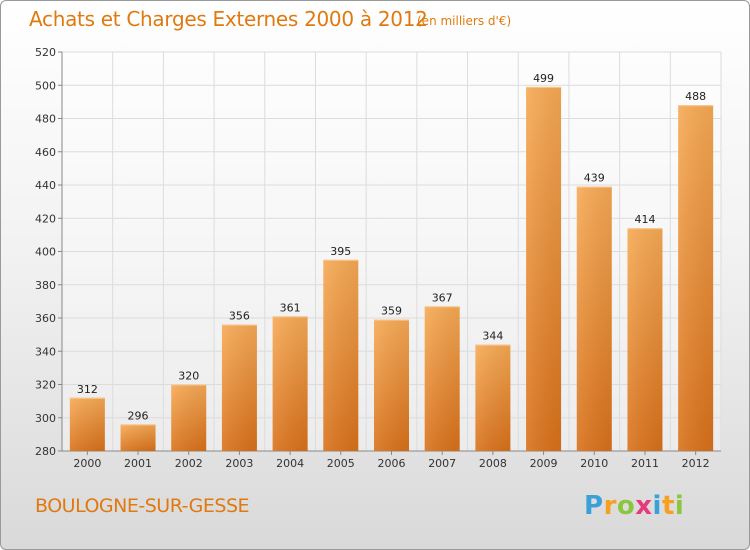 This screenshot has width=750, height=550. Describe the element at coordinates (239, 316) in the screenshot. I see `data-label: 356` at that location.